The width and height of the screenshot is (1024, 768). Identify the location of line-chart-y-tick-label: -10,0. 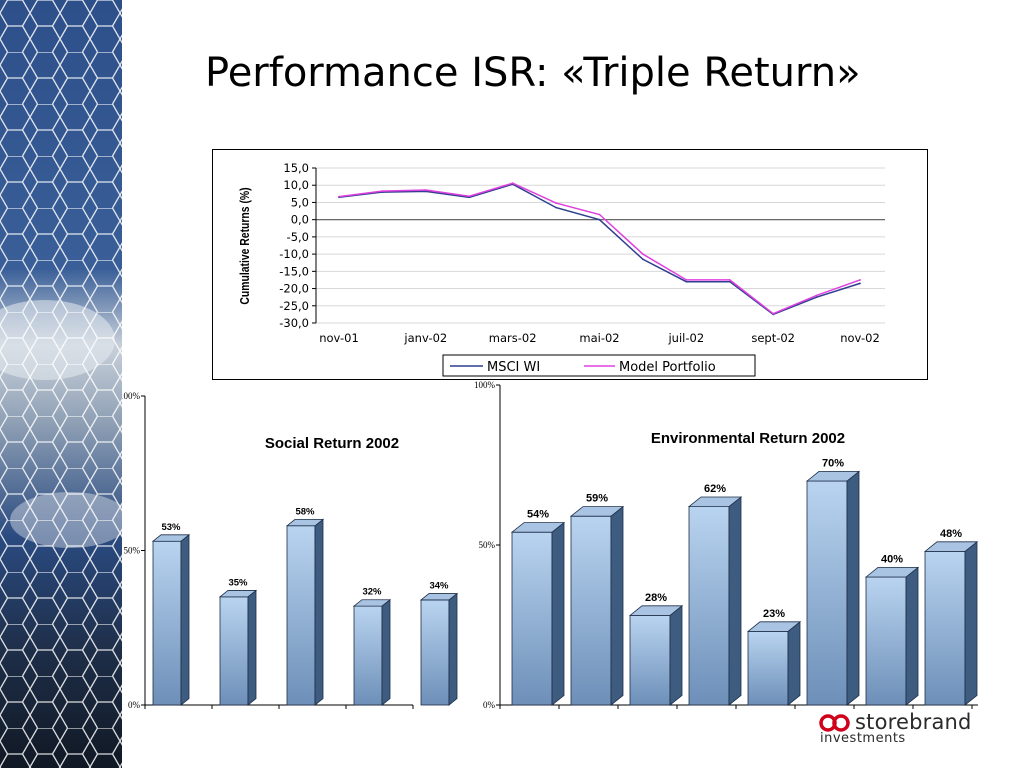
(294, 254).